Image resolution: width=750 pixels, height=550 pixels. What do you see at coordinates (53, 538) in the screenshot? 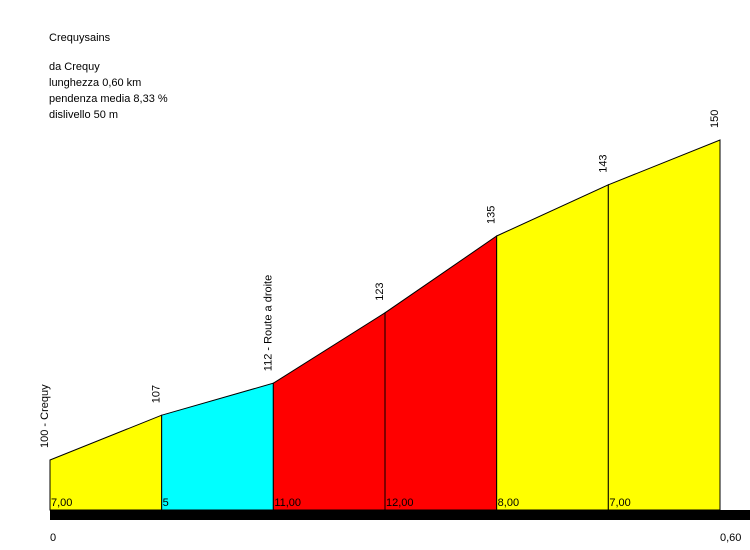
I see `x-tick-label-1: 0` at bounding box center [53, 538].